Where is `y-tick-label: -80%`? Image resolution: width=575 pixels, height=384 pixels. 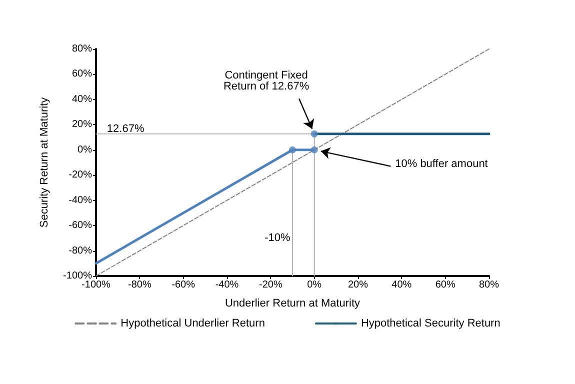
y-tick-label: -80% is located at coordinates (80, 250).